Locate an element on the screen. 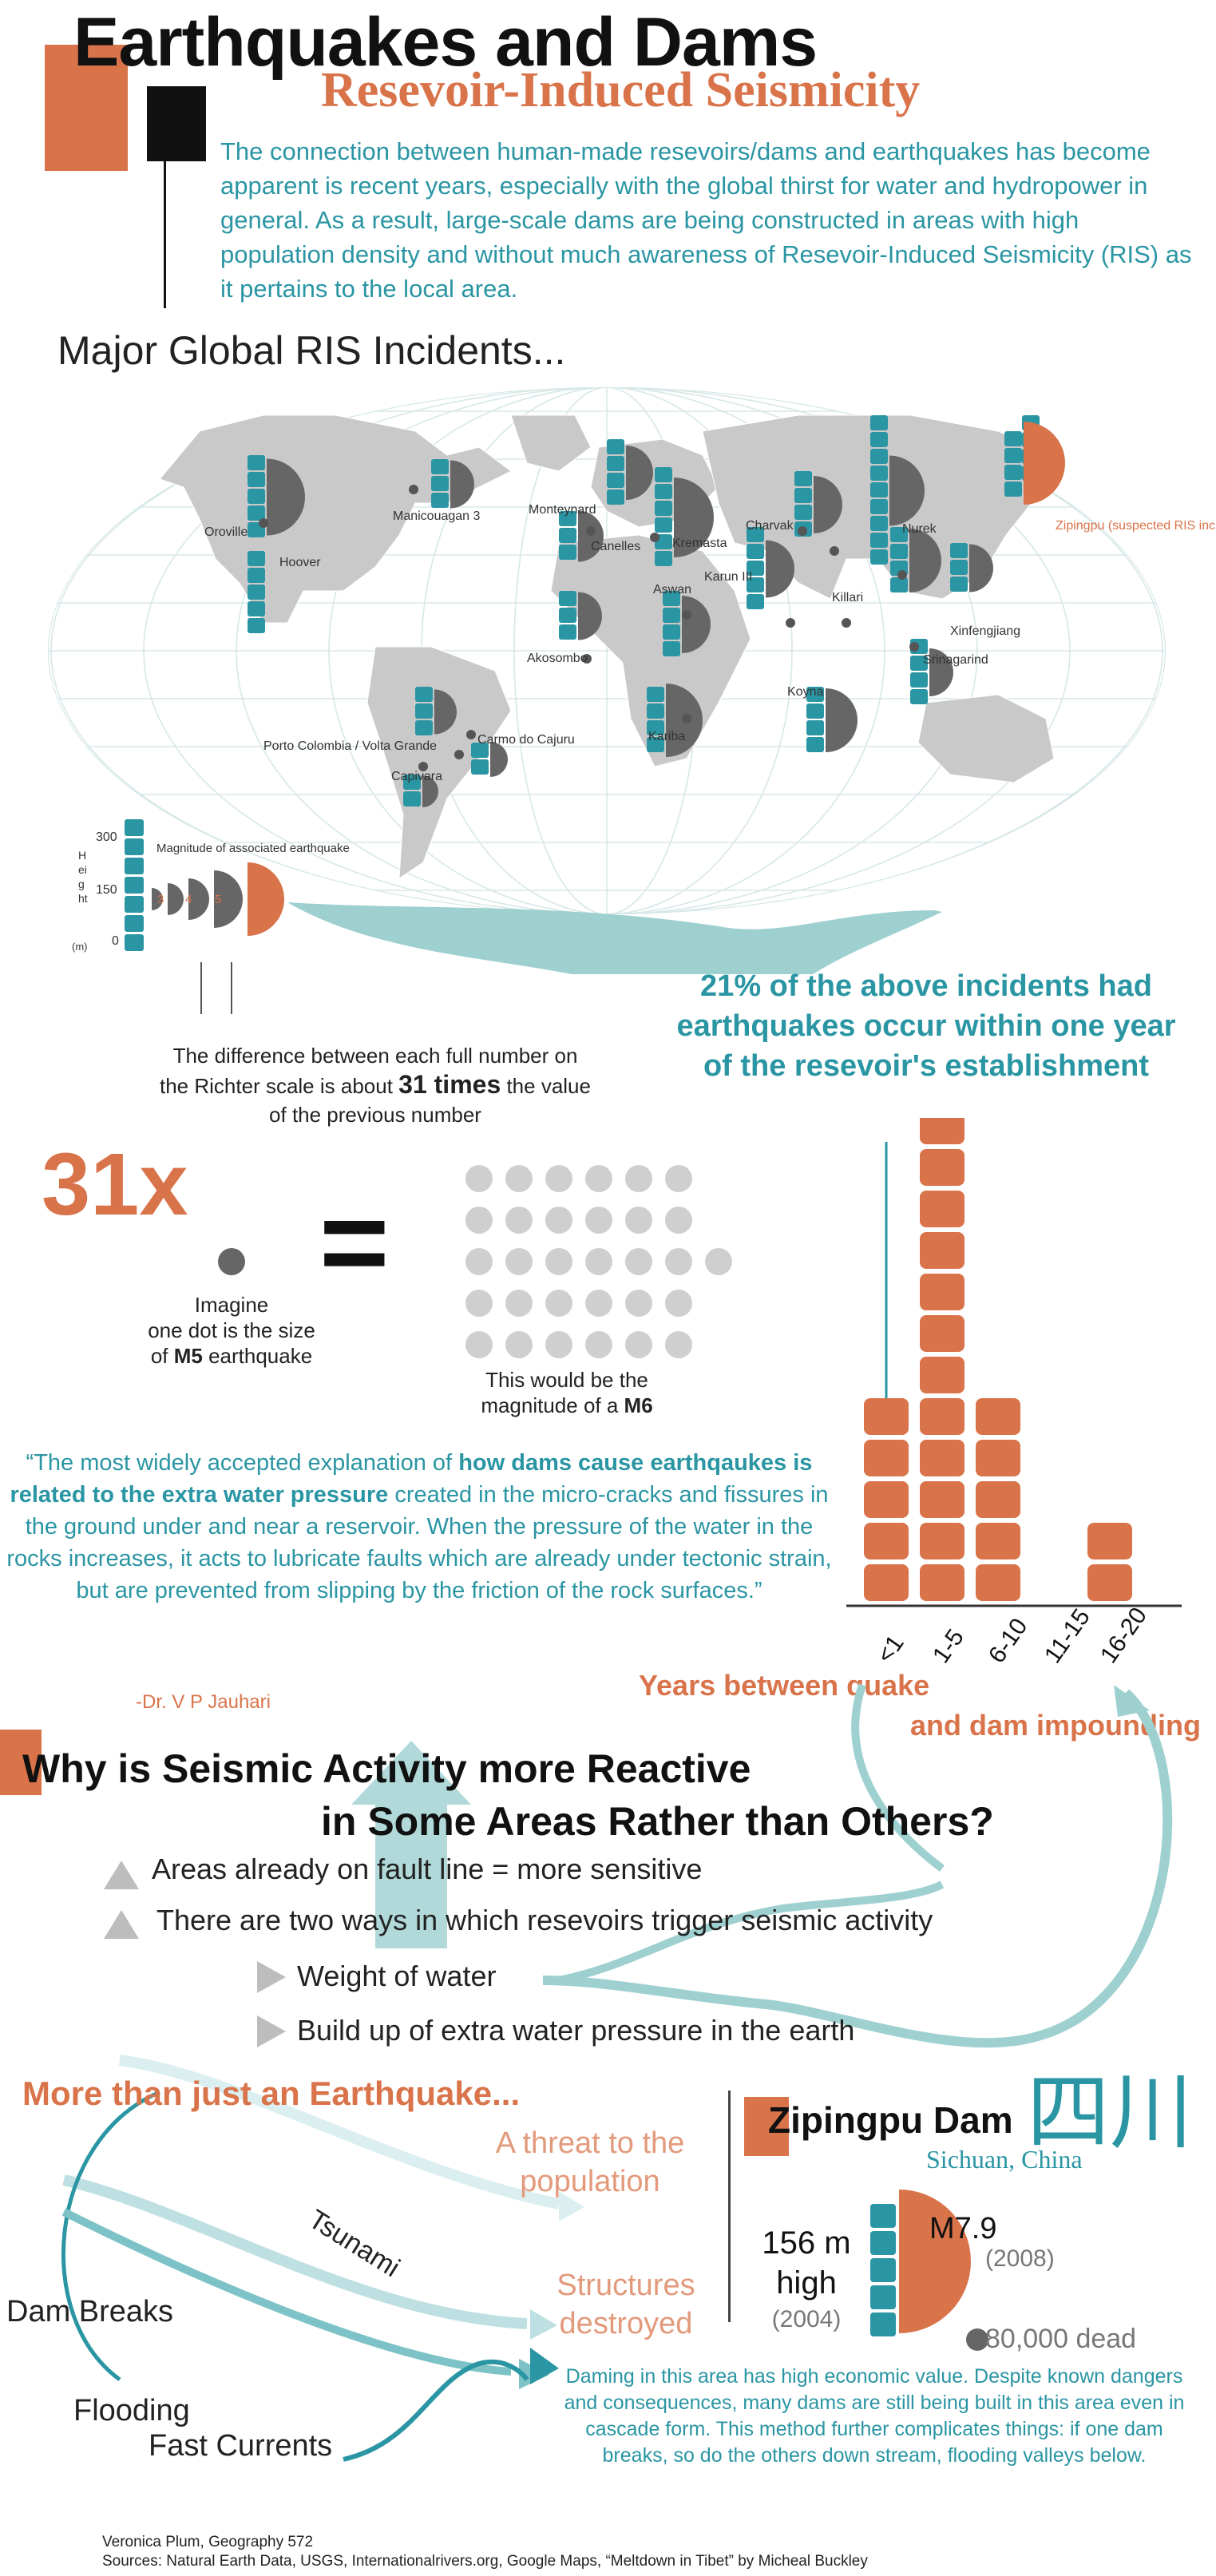  dot-comparison is located at coordinates (475, 1261).